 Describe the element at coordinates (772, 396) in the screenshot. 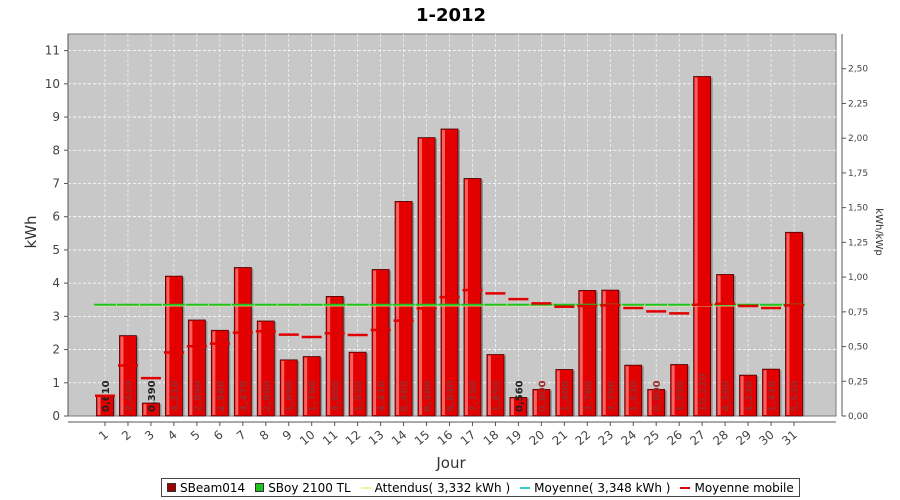

I see `bar-value-label: 1,410` at that location.